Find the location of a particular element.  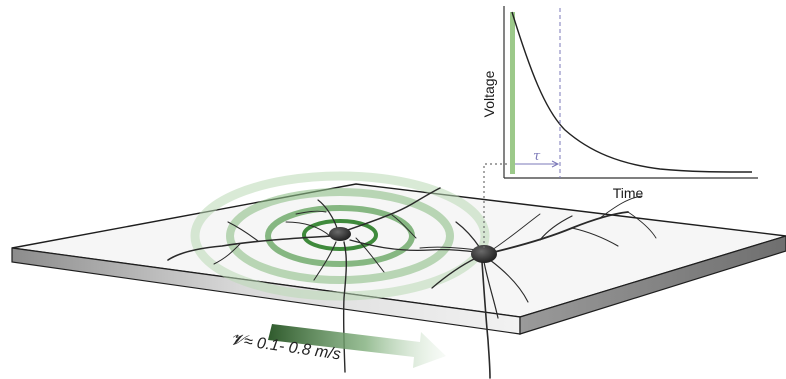

wave-ring-outer is located at coordinates (340, 236).